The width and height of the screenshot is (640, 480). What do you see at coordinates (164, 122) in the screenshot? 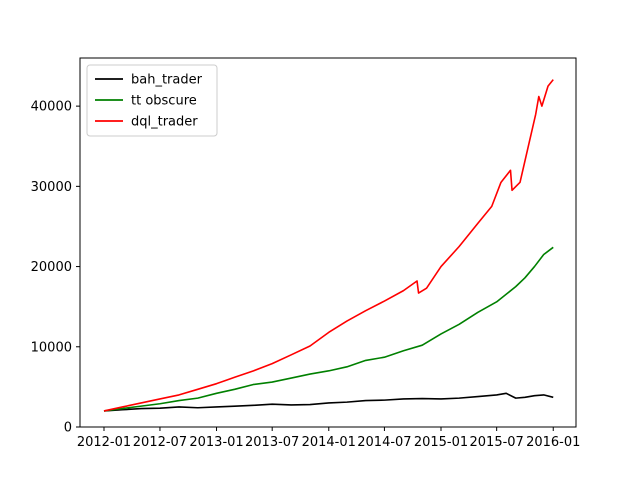
I see `legend-label-2: dql_trader` at bounding box center [164, 122].